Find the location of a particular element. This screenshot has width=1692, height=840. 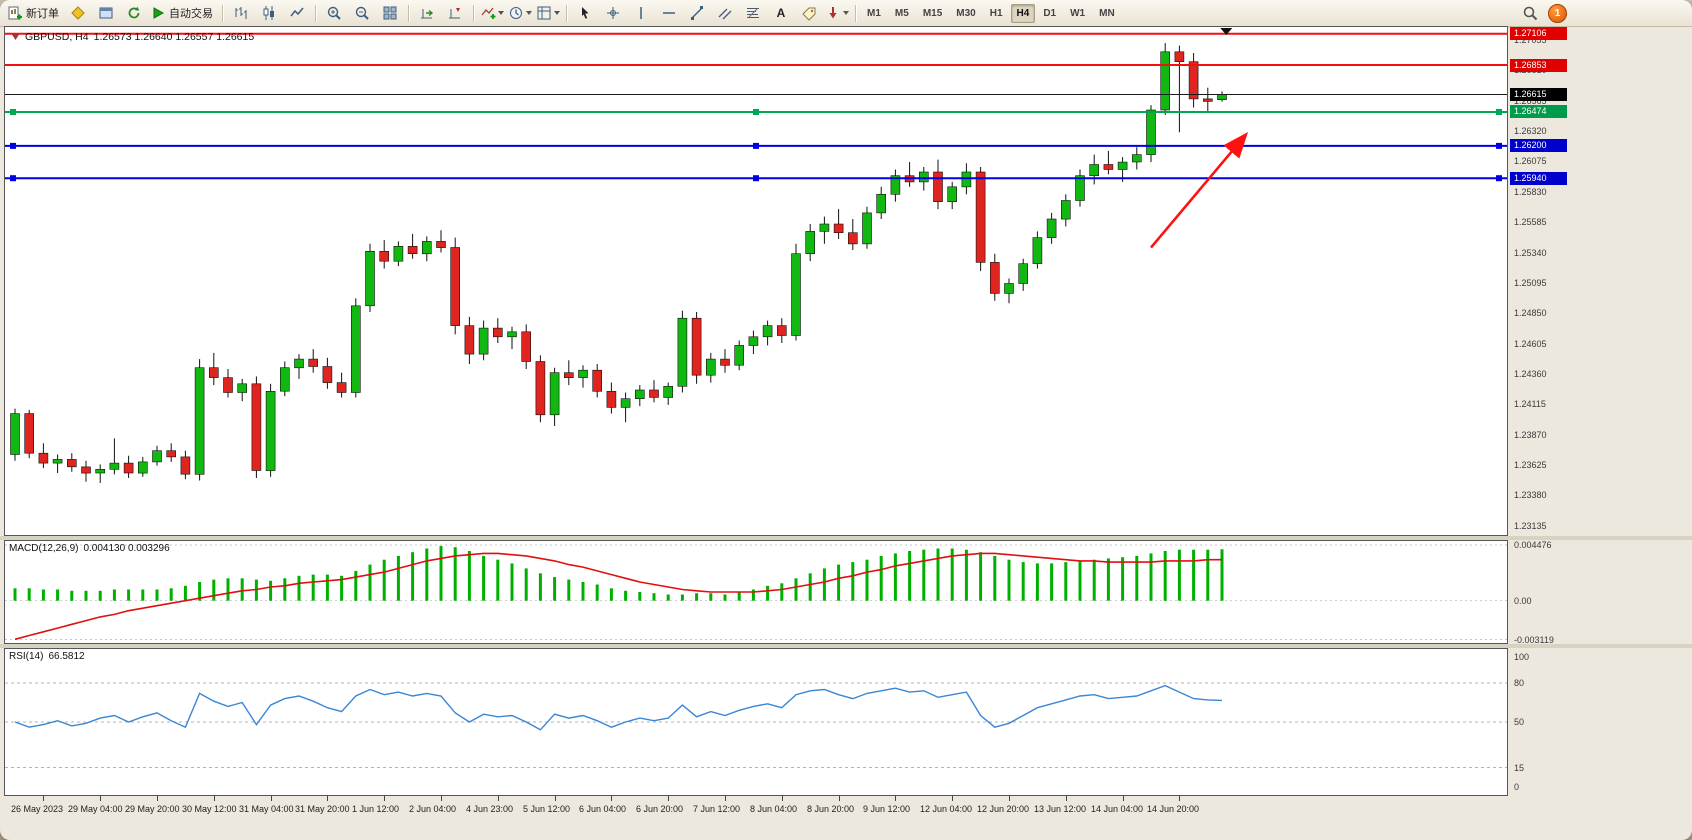

text-tool-icon: A is located at coordinates (781, 13).